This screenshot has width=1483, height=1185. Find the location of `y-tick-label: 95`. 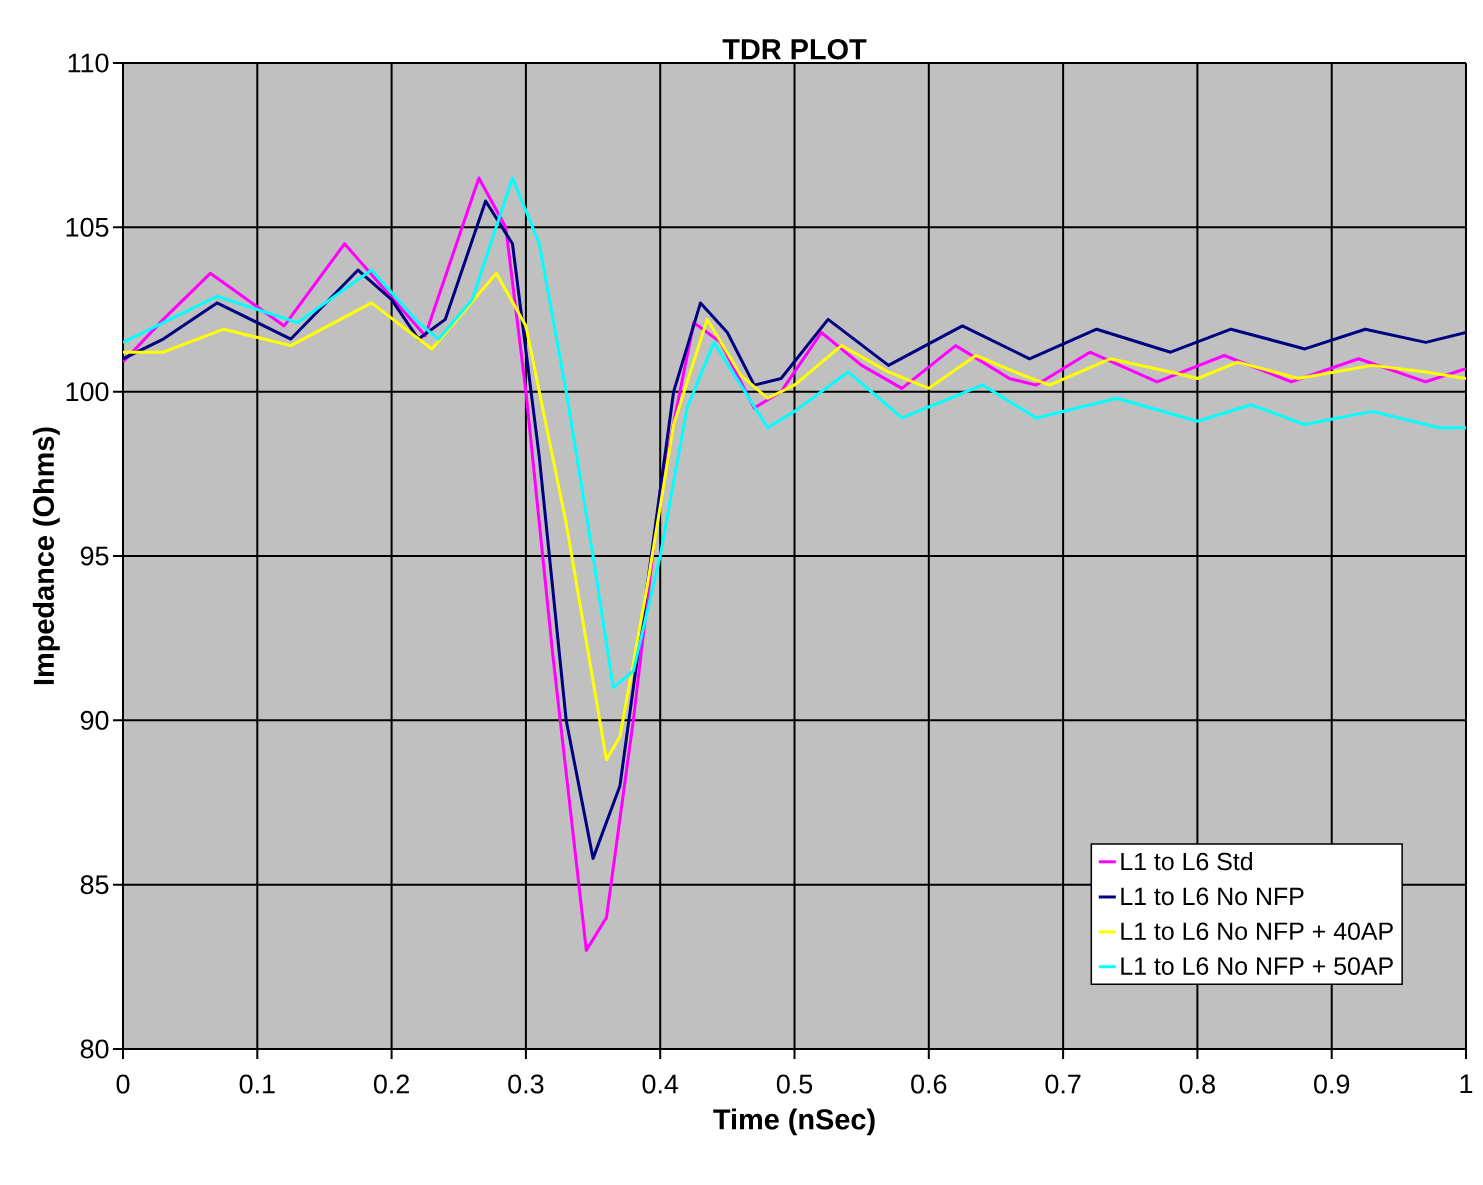

y-tick-label: 95 is located at coordinates (94, 556).